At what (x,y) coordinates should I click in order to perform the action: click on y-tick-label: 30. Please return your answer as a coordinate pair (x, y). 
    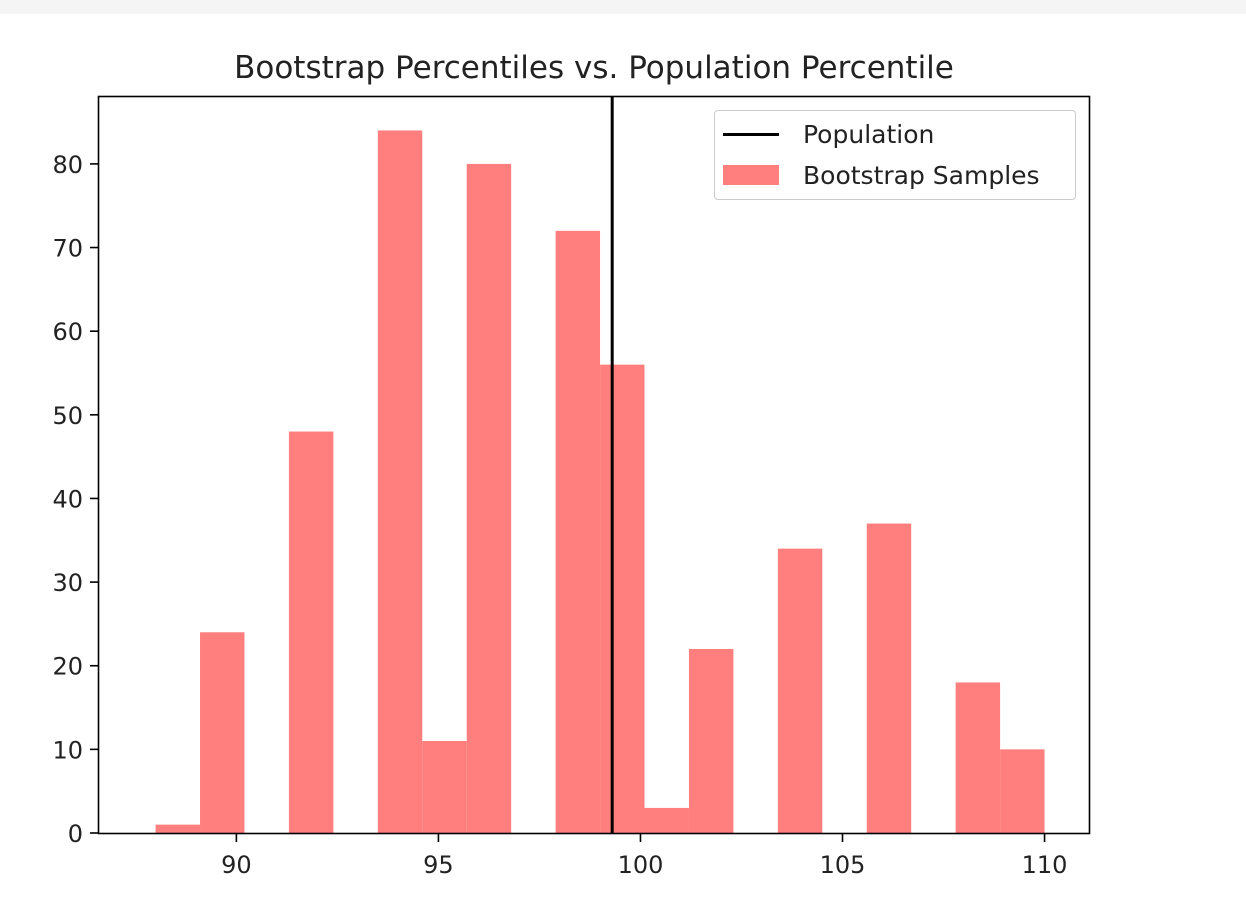
    Looking at the image, I should click on (67, 583).